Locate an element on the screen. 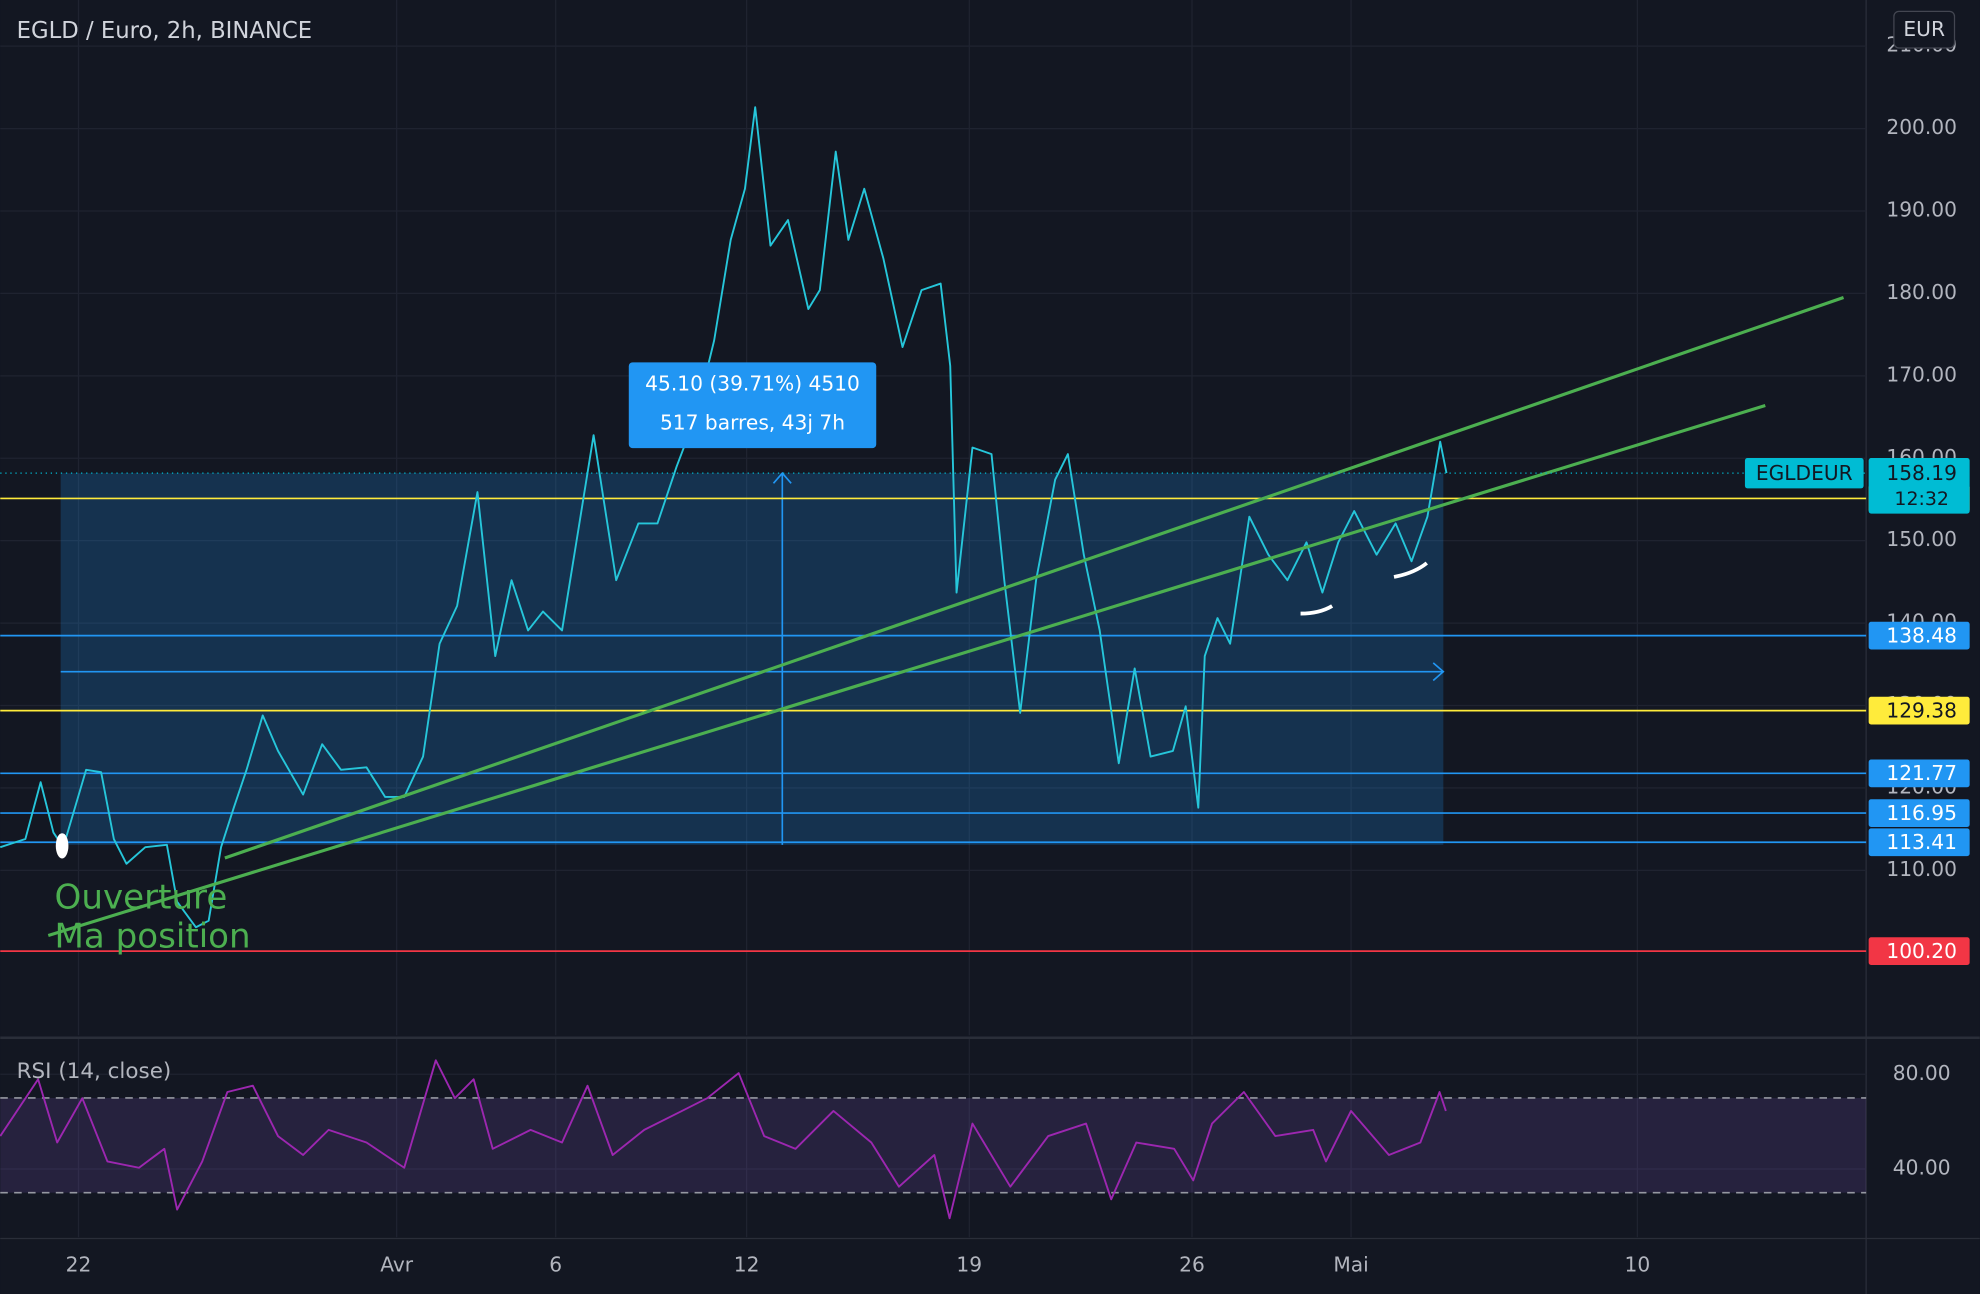 The height and width of the screenshot is (1294, 1980). last-price-tag is located at coordinates (1919, 486).